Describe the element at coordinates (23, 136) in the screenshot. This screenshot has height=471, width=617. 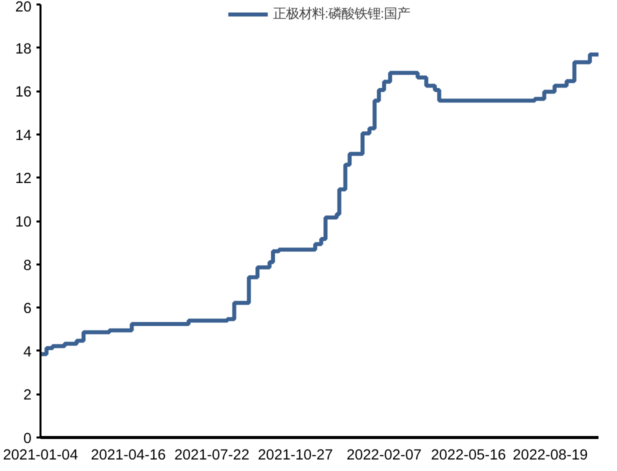
I see `y-tick-label: 14` at that location.